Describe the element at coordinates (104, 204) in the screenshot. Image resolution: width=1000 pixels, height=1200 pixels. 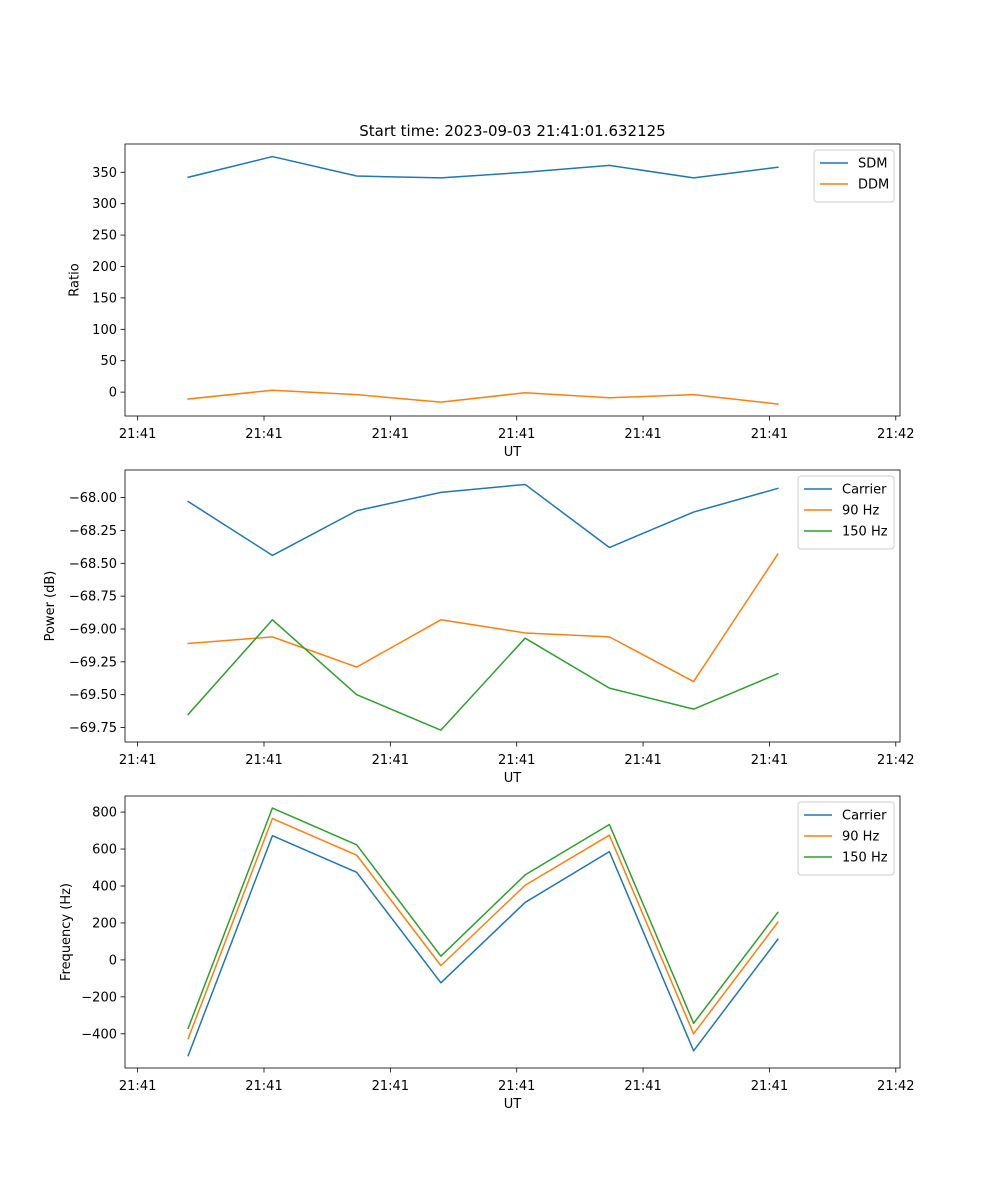
I see `y-tick-label: 300` at that location.